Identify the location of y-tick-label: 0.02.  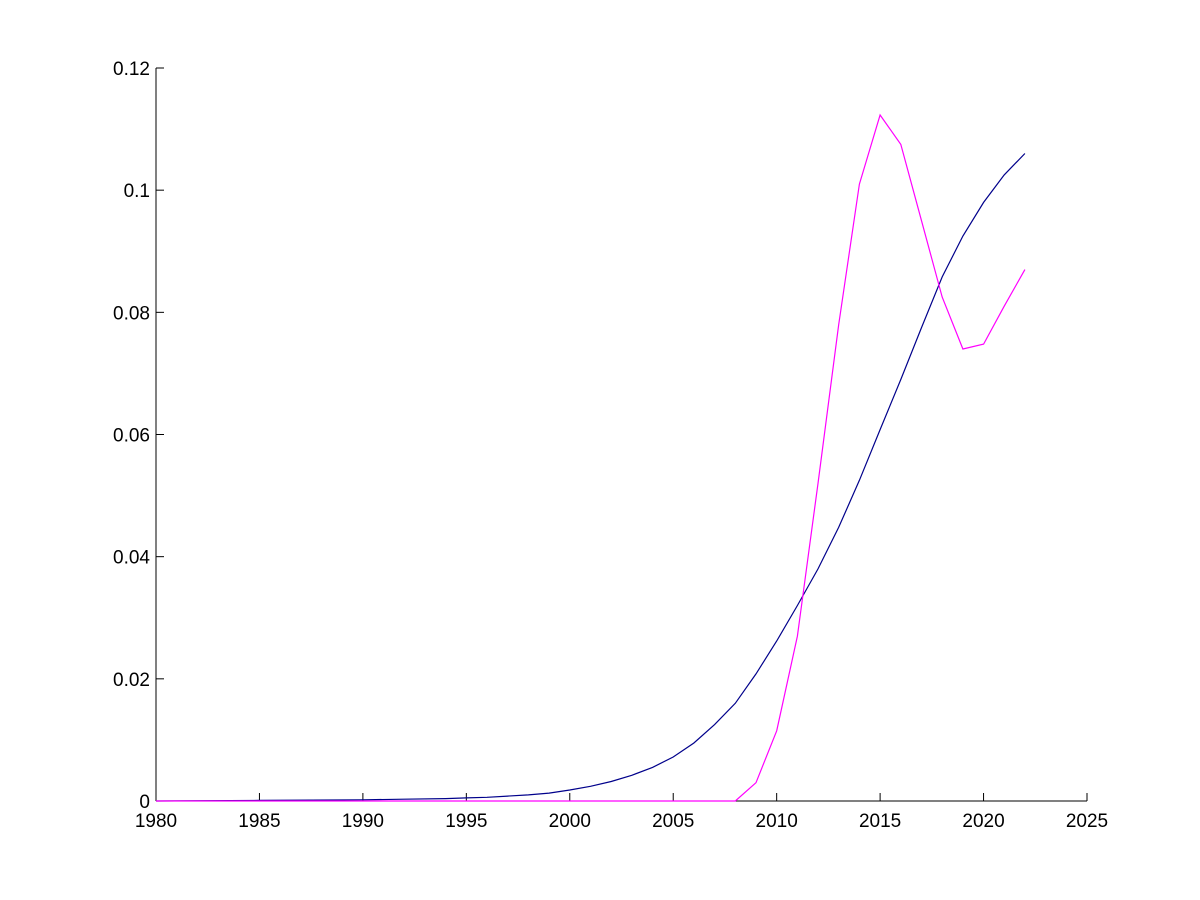
(131, 680).